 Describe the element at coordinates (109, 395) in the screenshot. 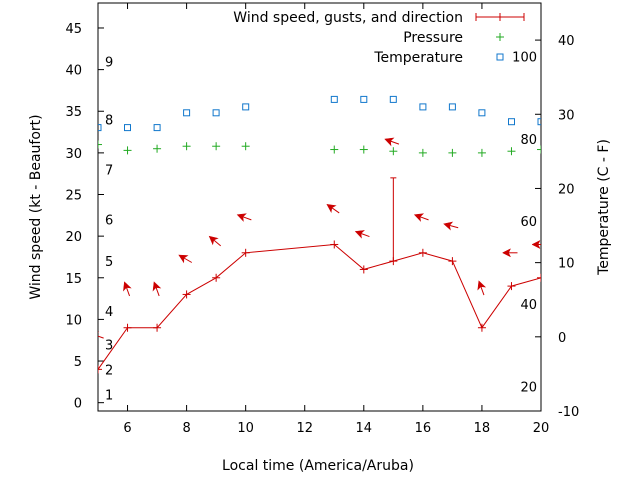

I see `beaufort-label: 1` at that location.